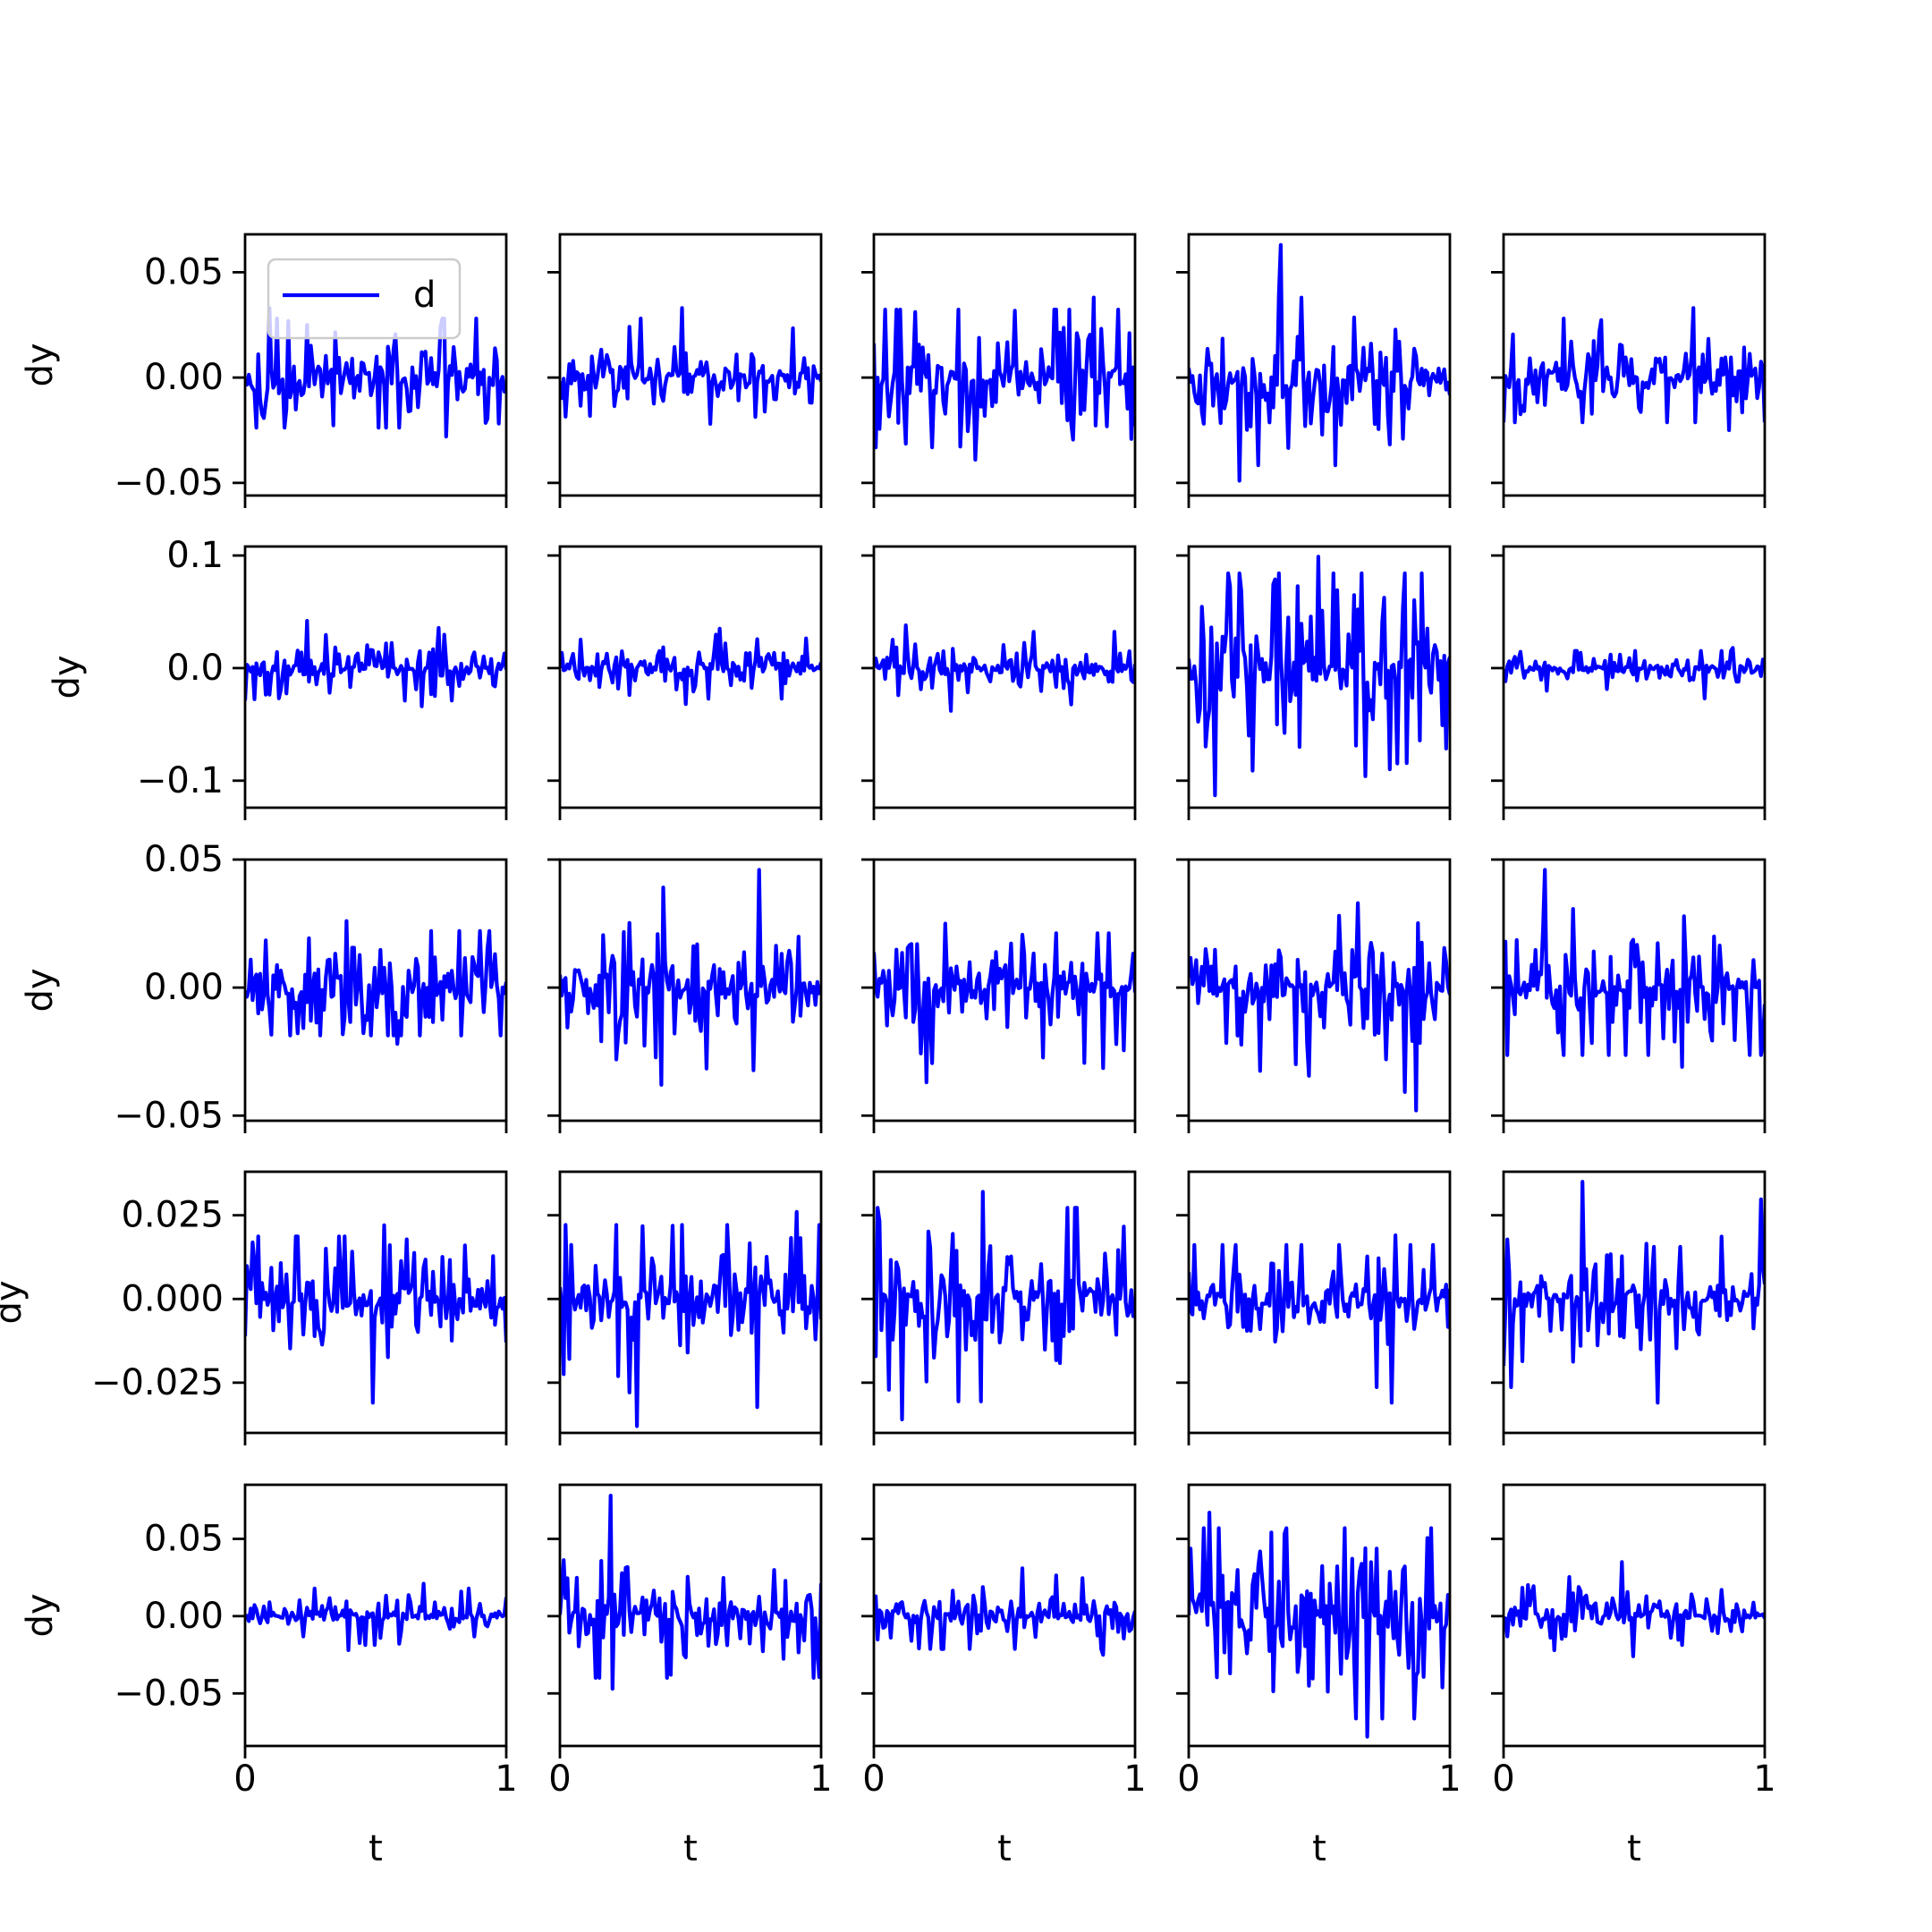 This screenshot has height=1932, width=1932. I want to click on ytick-label: 0.000, so click(172, 1298).